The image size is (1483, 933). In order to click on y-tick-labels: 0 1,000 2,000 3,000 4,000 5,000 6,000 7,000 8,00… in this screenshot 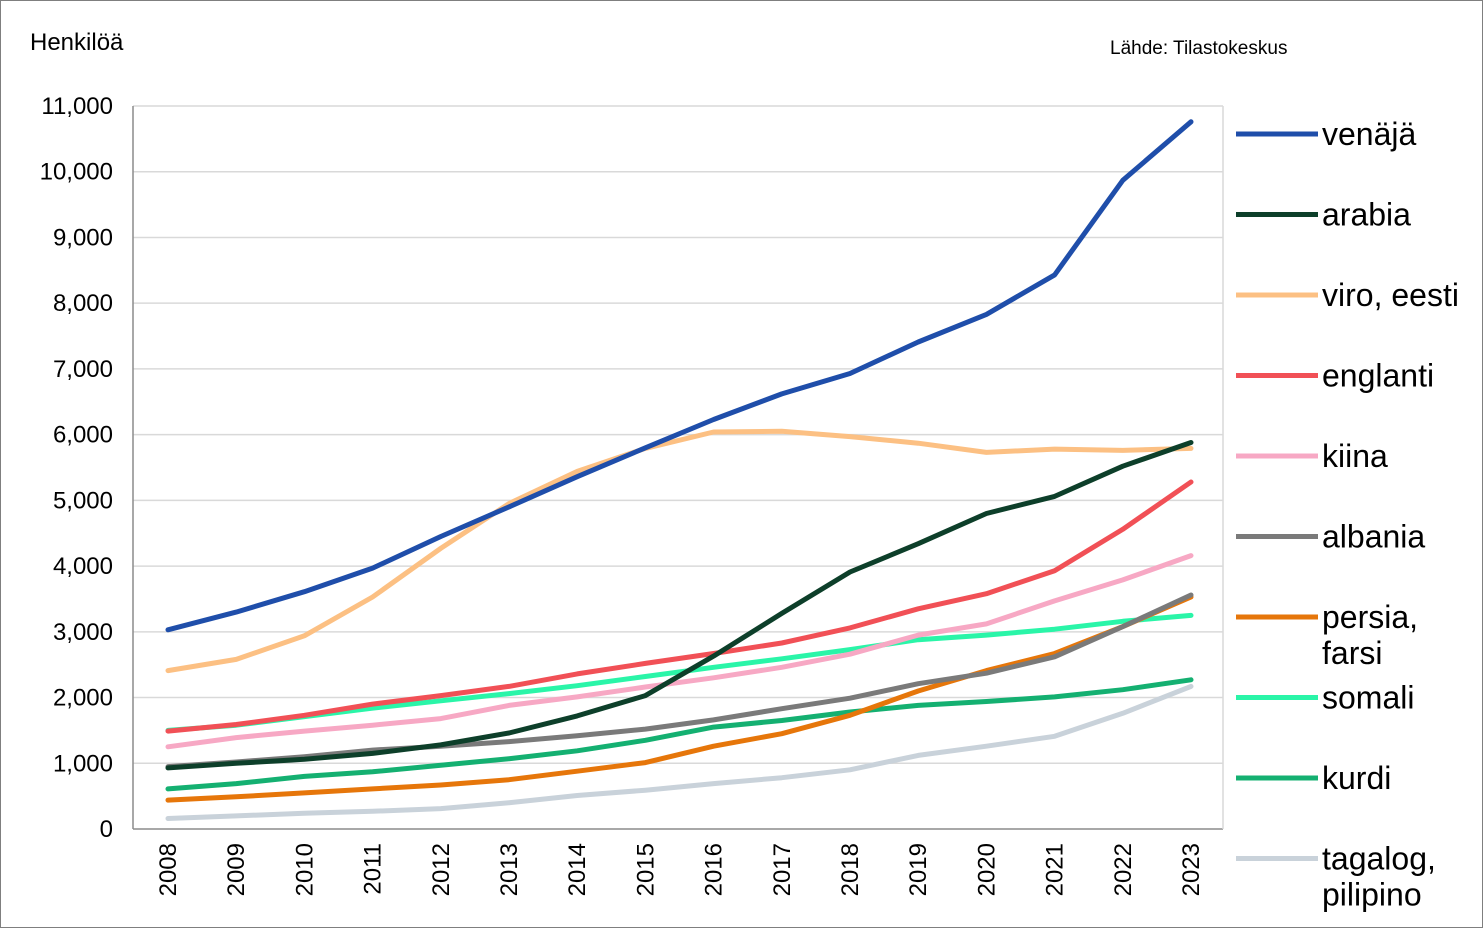, I will do `click(76, 468)`.